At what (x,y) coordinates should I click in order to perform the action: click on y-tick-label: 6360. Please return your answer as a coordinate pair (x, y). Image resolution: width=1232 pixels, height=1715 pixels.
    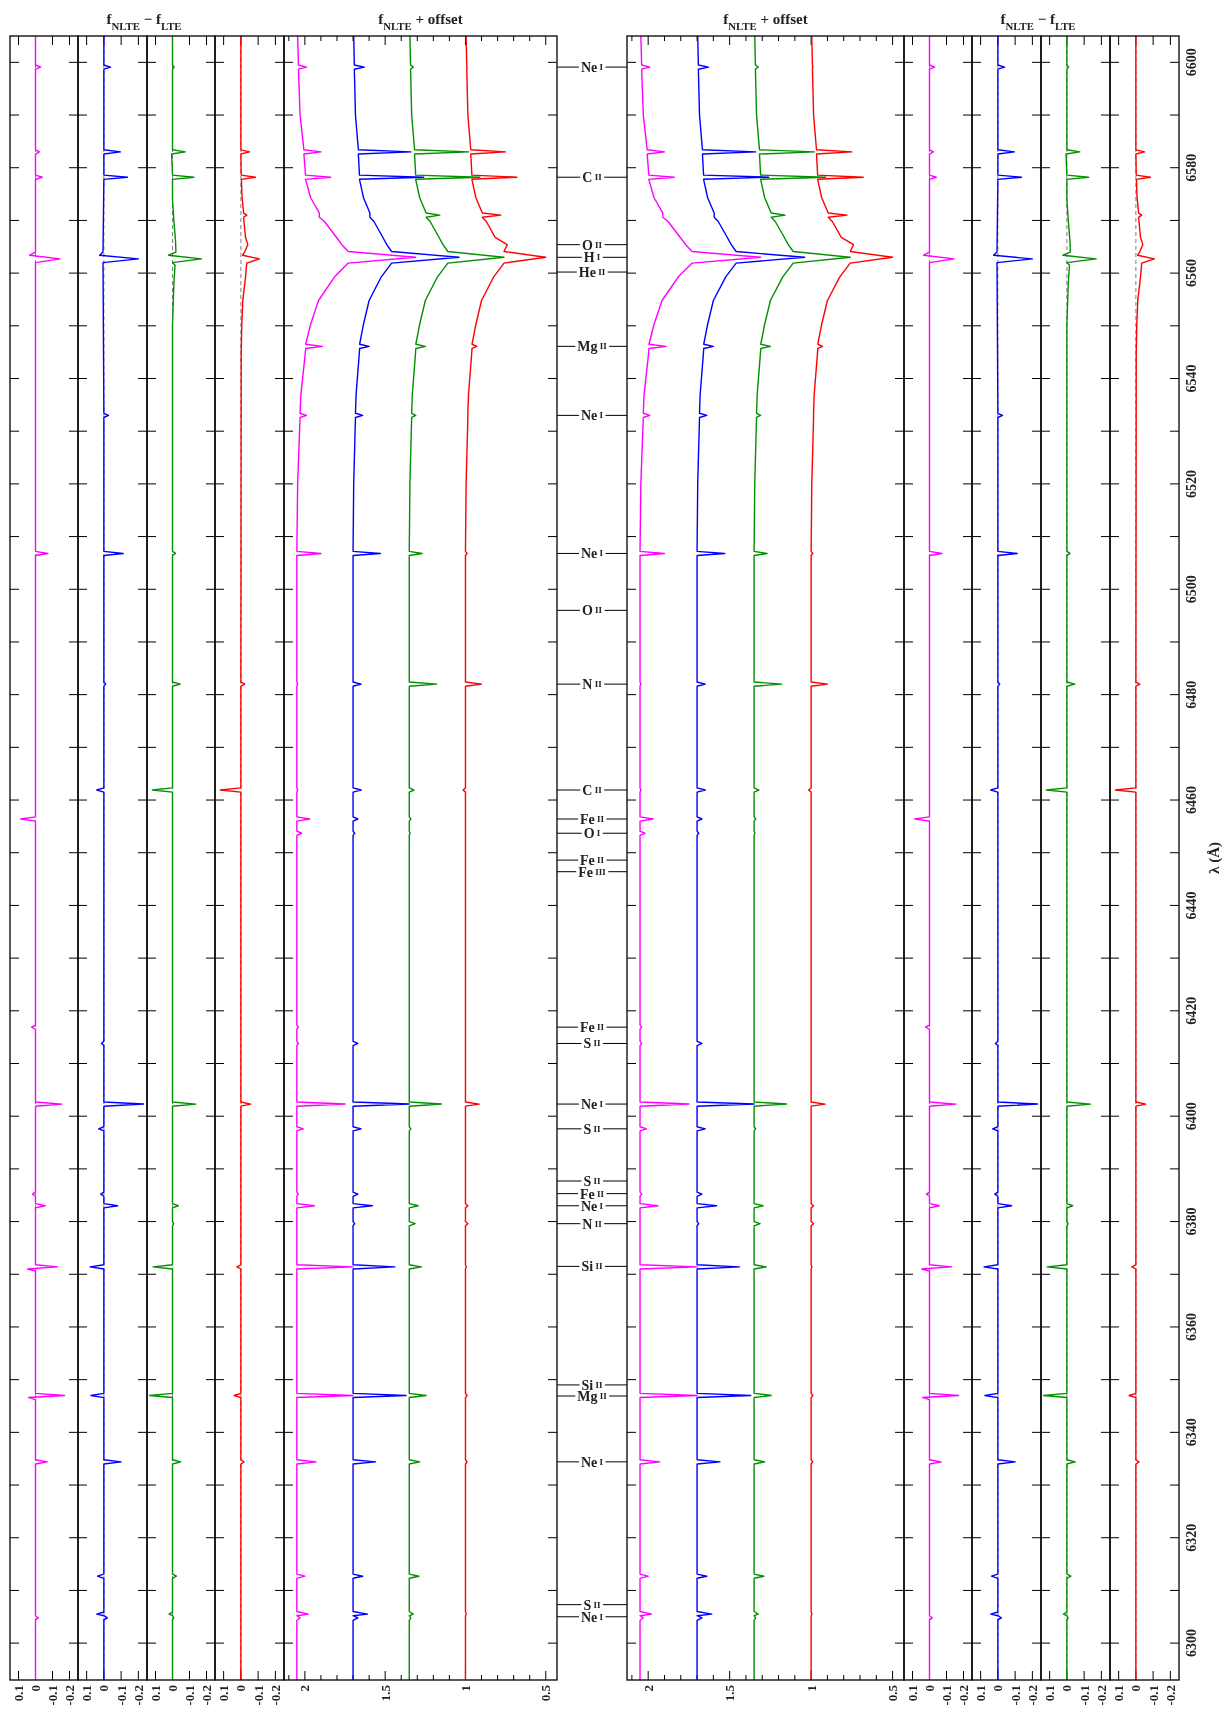
    Looking at the image, I should click on (1191, 1326).